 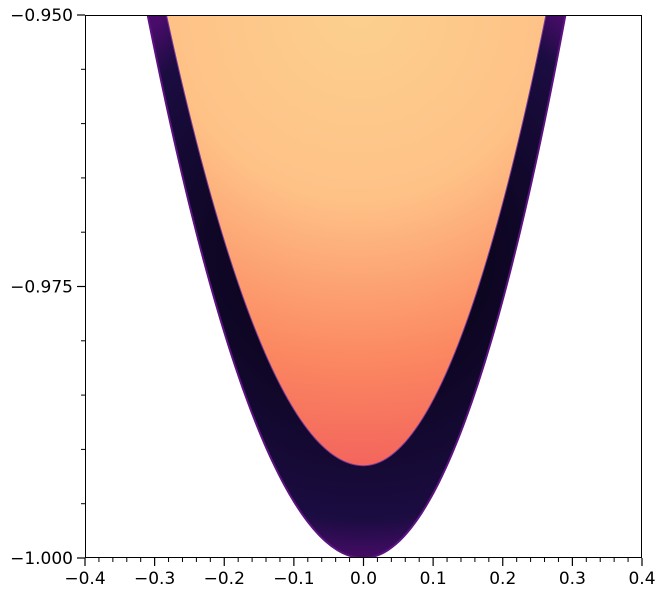 I want to click on x-axis: −0.4 −0.3 −0.2 −0.1 0.0 0.1 0.2 0.3 0.4, so click(x=359, y=573).